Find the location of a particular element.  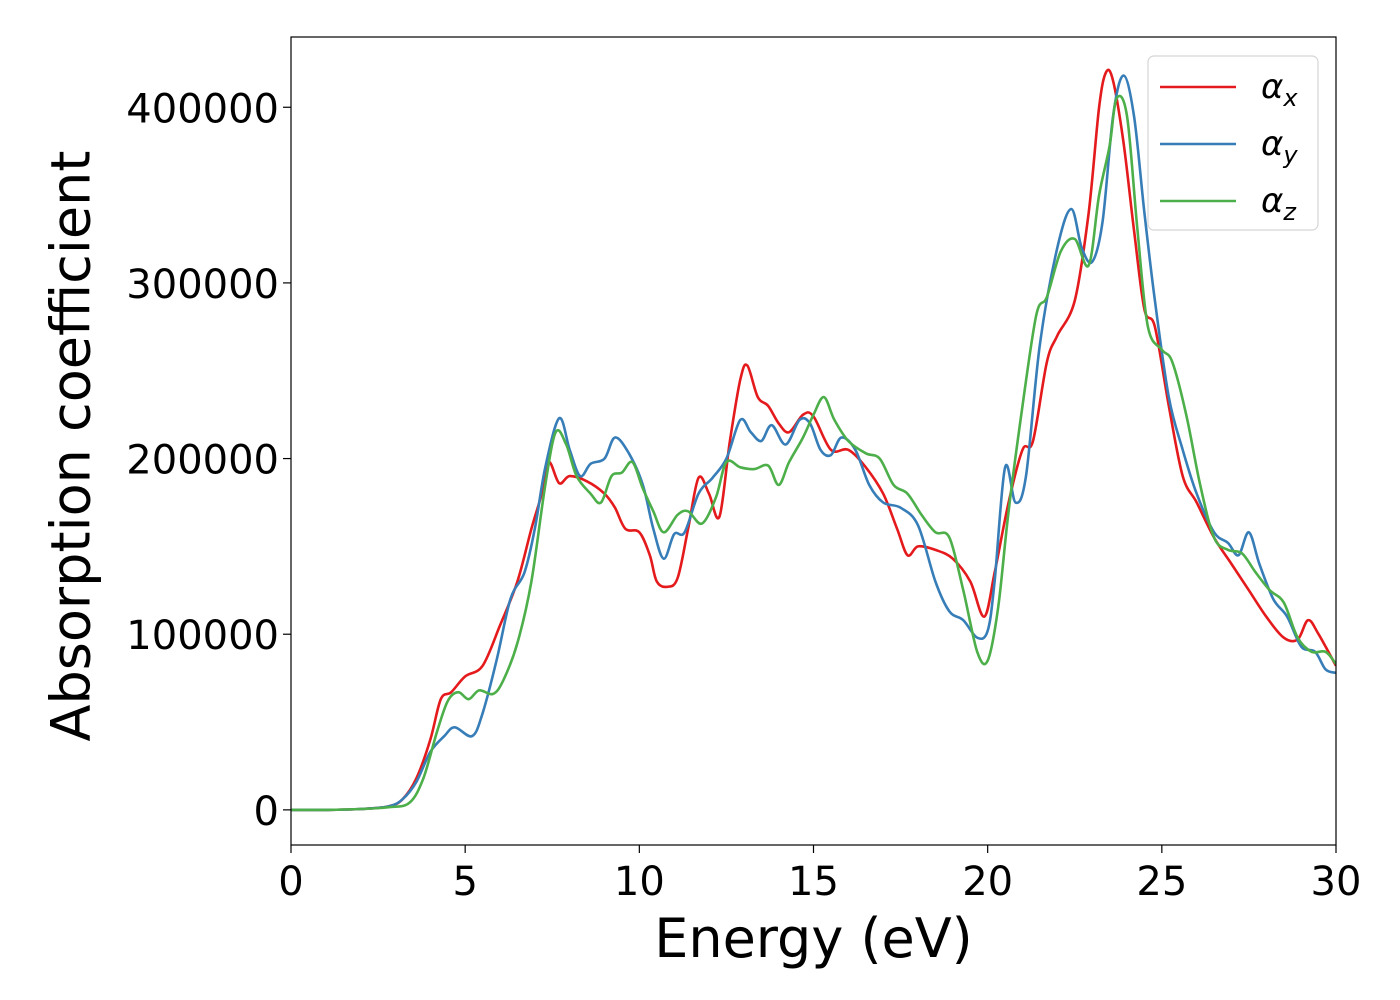

legend-label-z: αz is located at coordinates (1279, 203).